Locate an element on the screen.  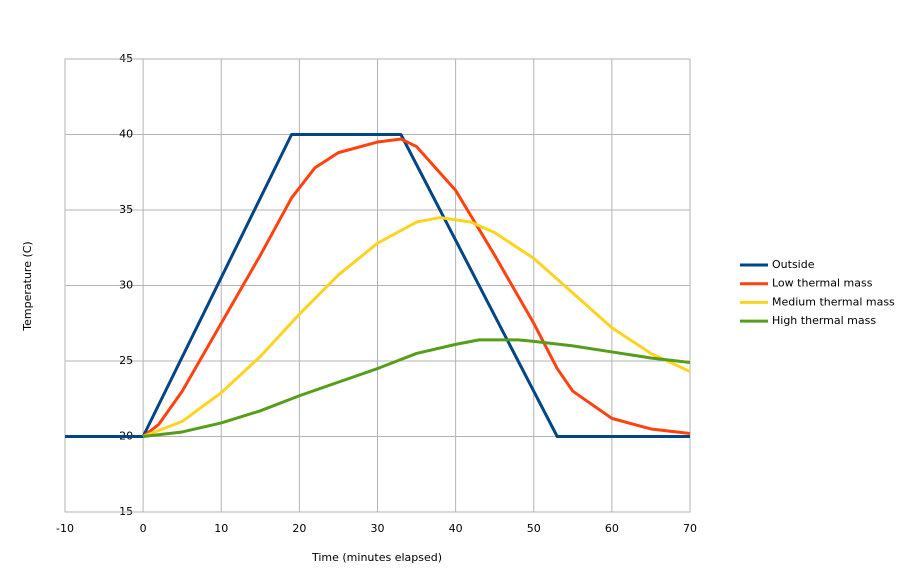
x-tick-label: 40 is located at coordinates (456, 528).